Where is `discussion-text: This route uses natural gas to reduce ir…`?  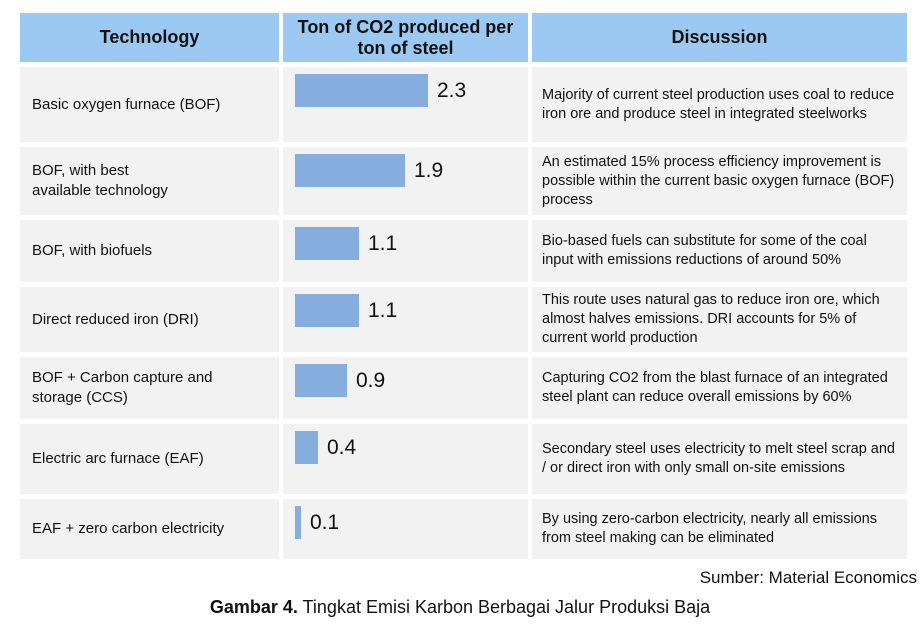
discussion-text: This route uses natural gas to reduce ir… is located at coordinates (711, 319).